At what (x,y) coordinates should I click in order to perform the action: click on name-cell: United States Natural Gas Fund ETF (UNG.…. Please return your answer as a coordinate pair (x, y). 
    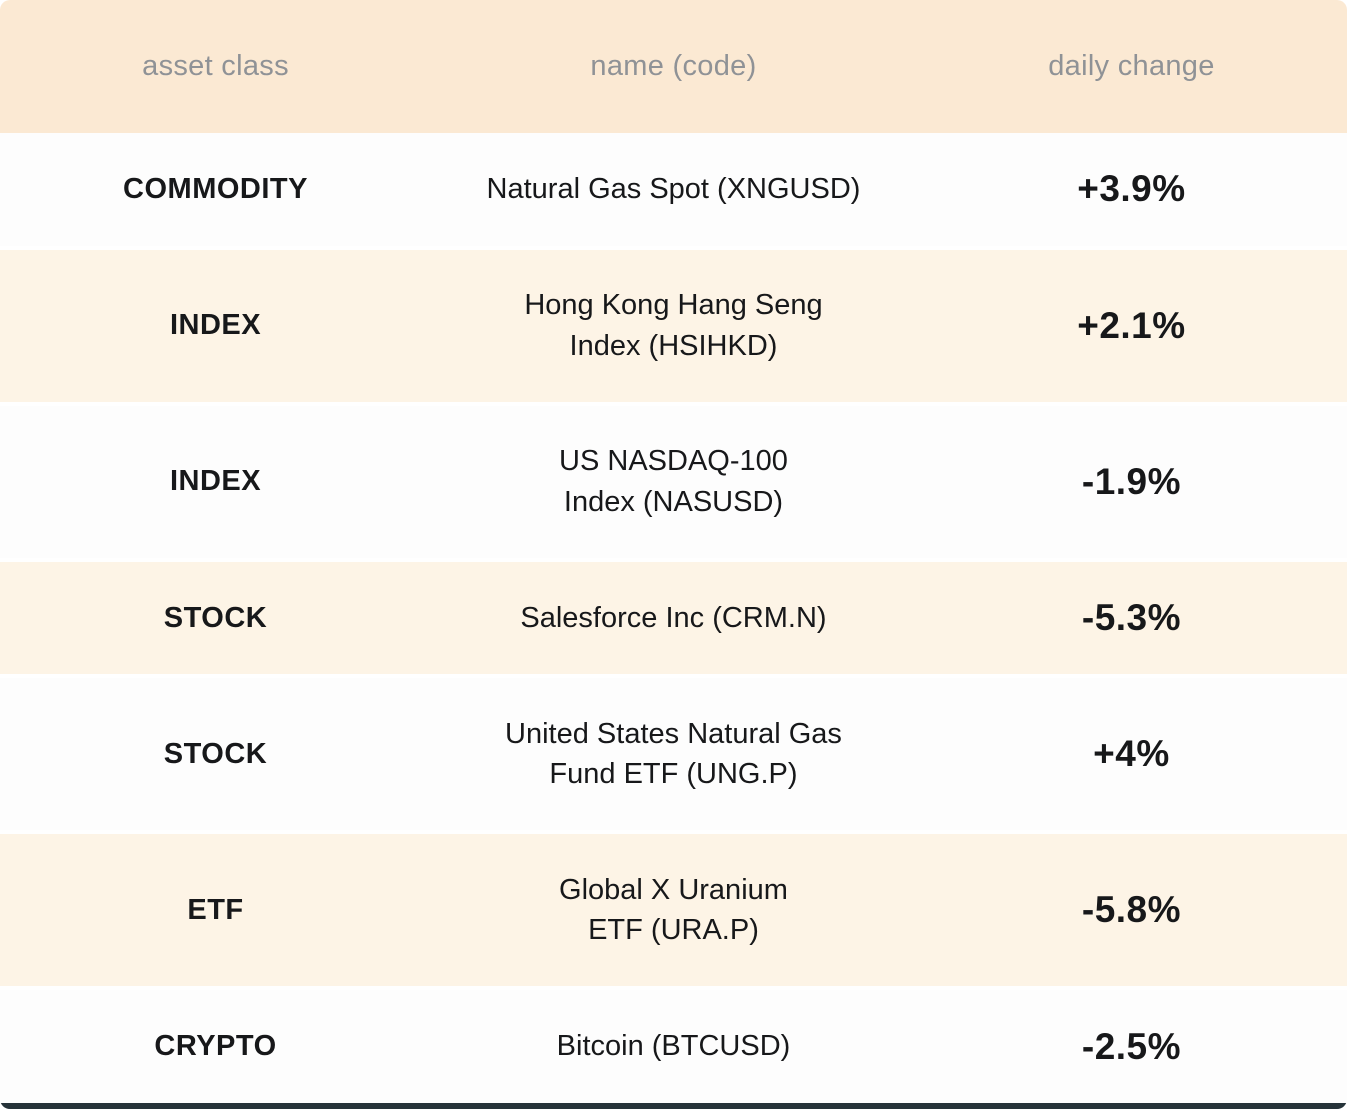
    Looking at the image, I should click on (673, 754).